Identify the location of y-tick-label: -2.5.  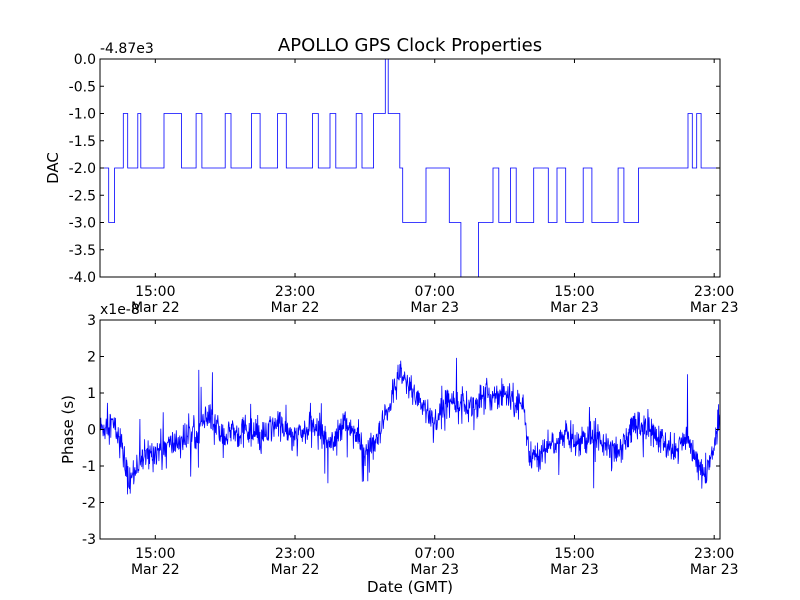
(82, 196).